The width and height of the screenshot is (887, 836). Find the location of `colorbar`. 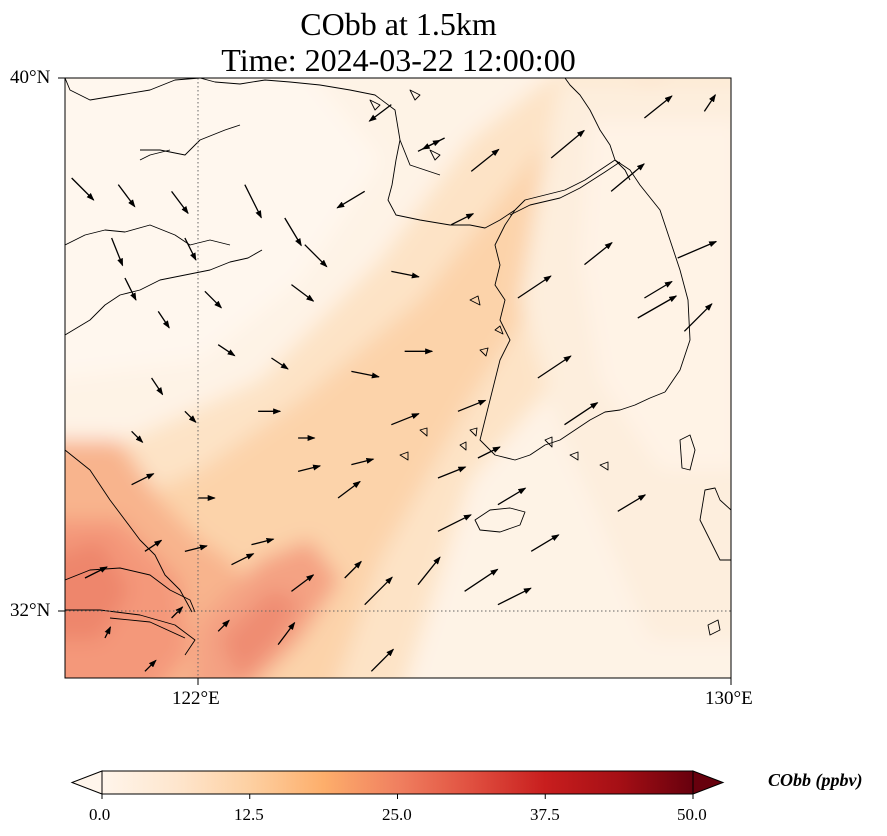

colorbar is located at coordinates (397, 784).